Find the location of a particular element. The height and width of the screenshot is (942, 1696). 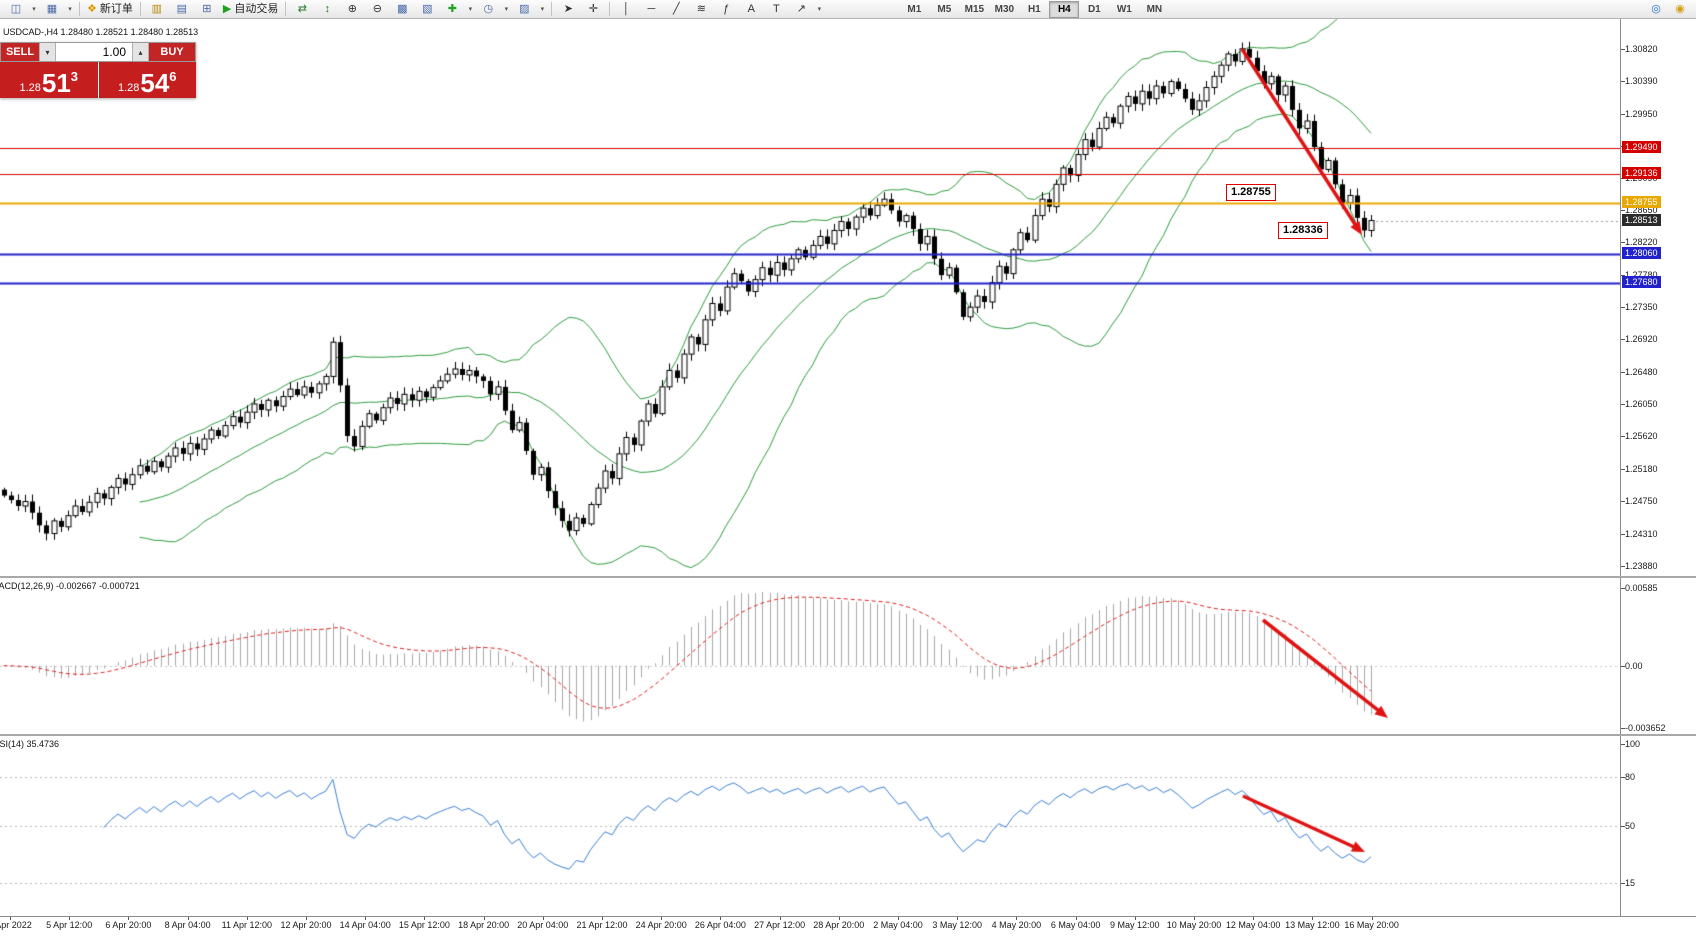

chart-shift-icon: ↕ is located at coordinates (327, 9).